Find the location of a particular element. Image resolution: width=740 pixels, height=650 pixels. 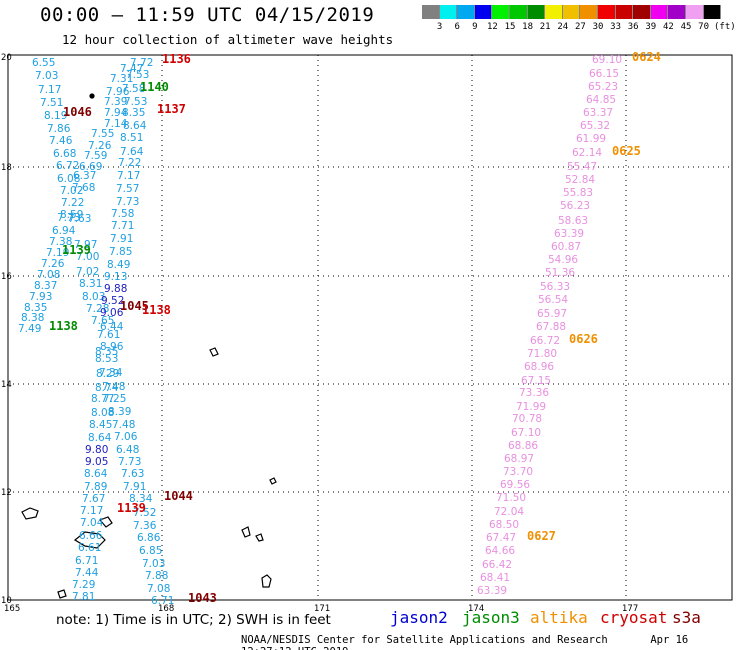

pass-time-label: 0626 is located at coordinates (583, 339).